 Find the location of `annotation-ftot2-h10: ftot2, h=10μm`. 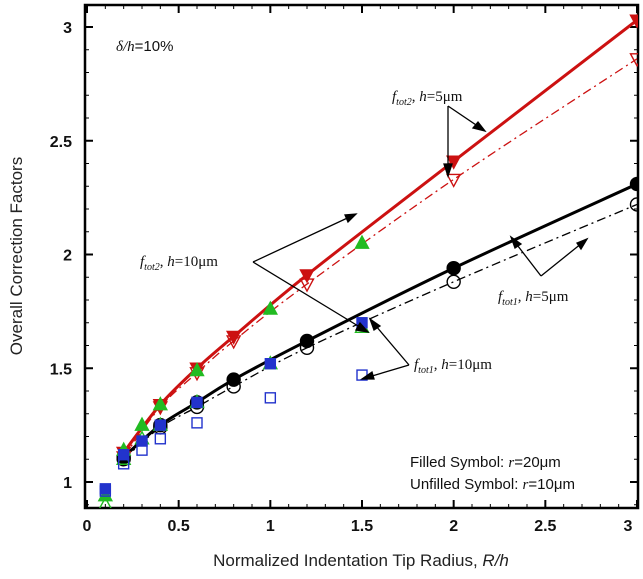

annotation-ftot2-h10: ftot2, h=10μm is located at coordinates (179, 263).